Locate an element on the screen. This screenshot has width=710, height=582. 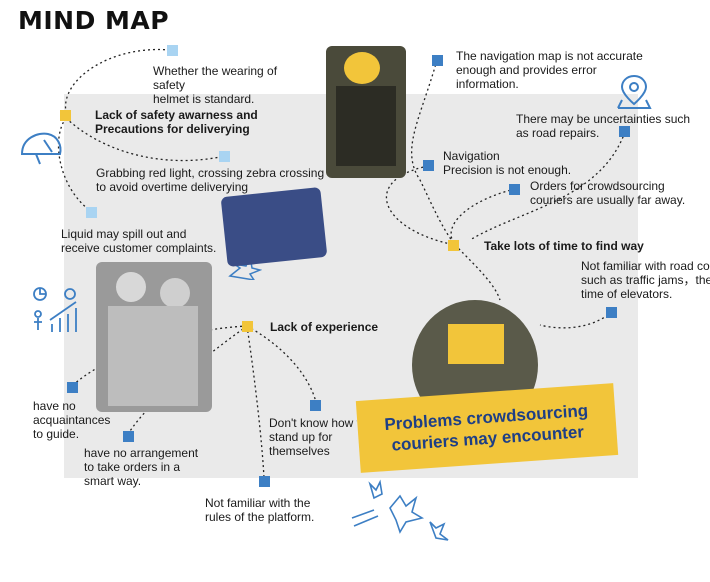
page-title: MIND MAP is located at coordinates (94, 20).